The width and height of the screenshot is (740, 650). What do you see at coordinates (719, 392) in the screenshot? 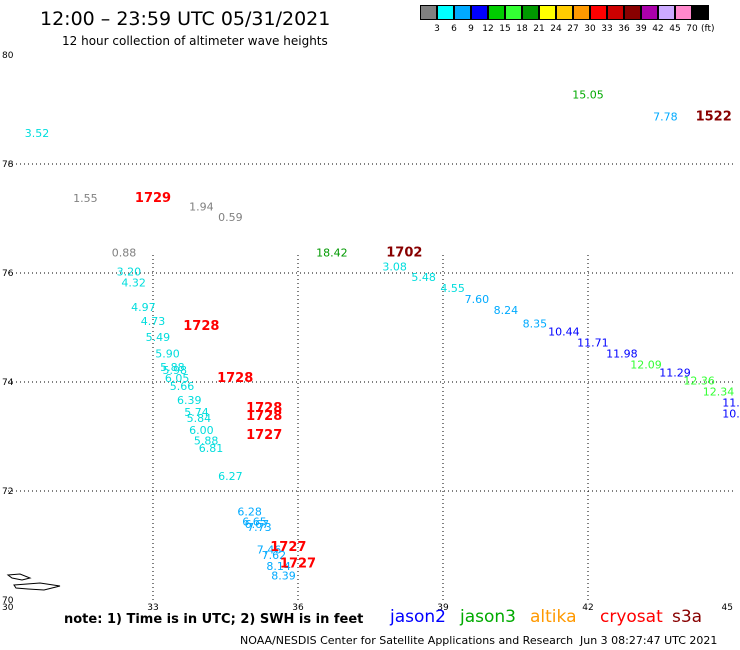
I see `wave-height-label: 12.34` at bounding box center [719, 392].